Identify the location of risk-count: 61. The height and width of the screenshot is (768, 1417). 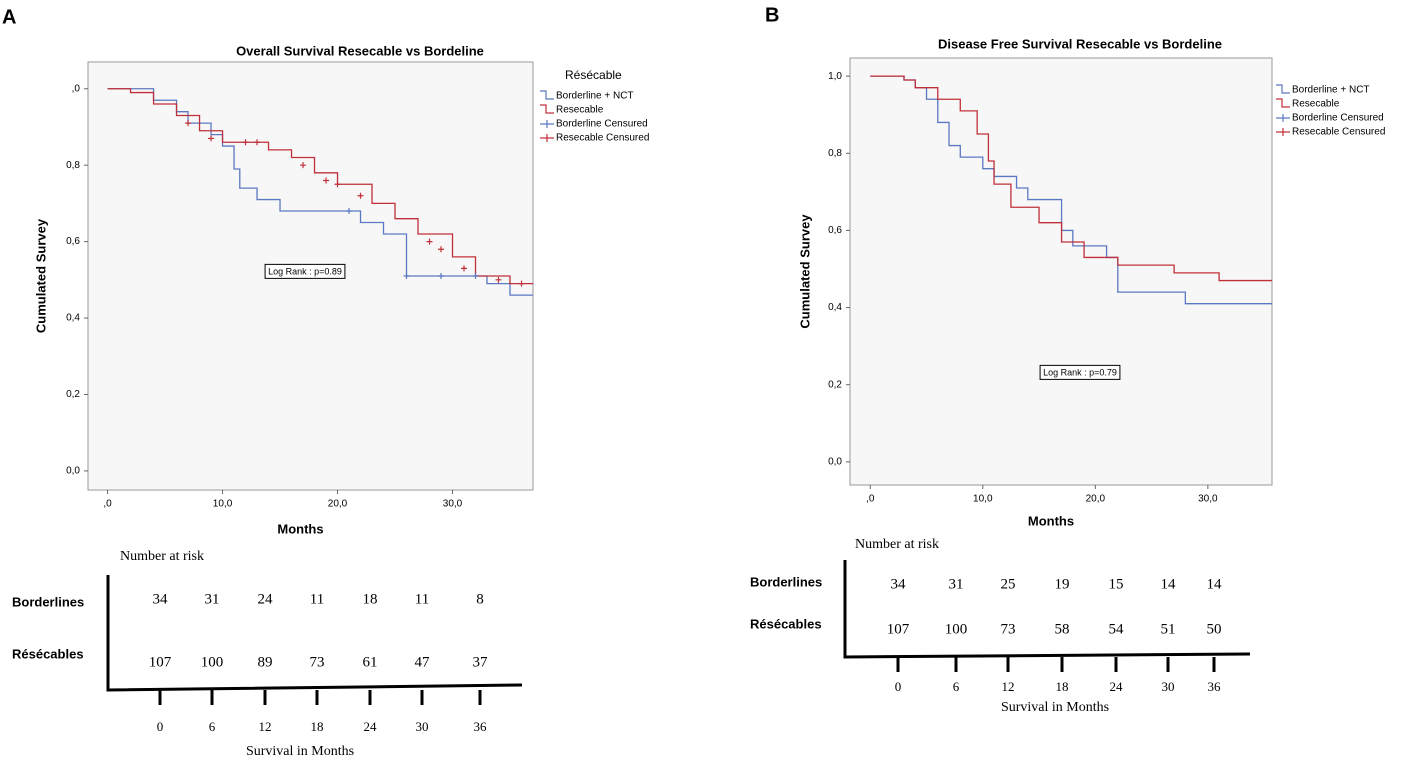
(370, 662).